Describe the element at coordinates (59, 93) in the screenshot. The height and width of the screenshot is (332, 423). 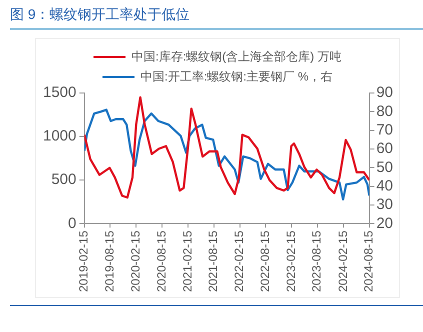
I see `y-tick-label: 1500` at that location.